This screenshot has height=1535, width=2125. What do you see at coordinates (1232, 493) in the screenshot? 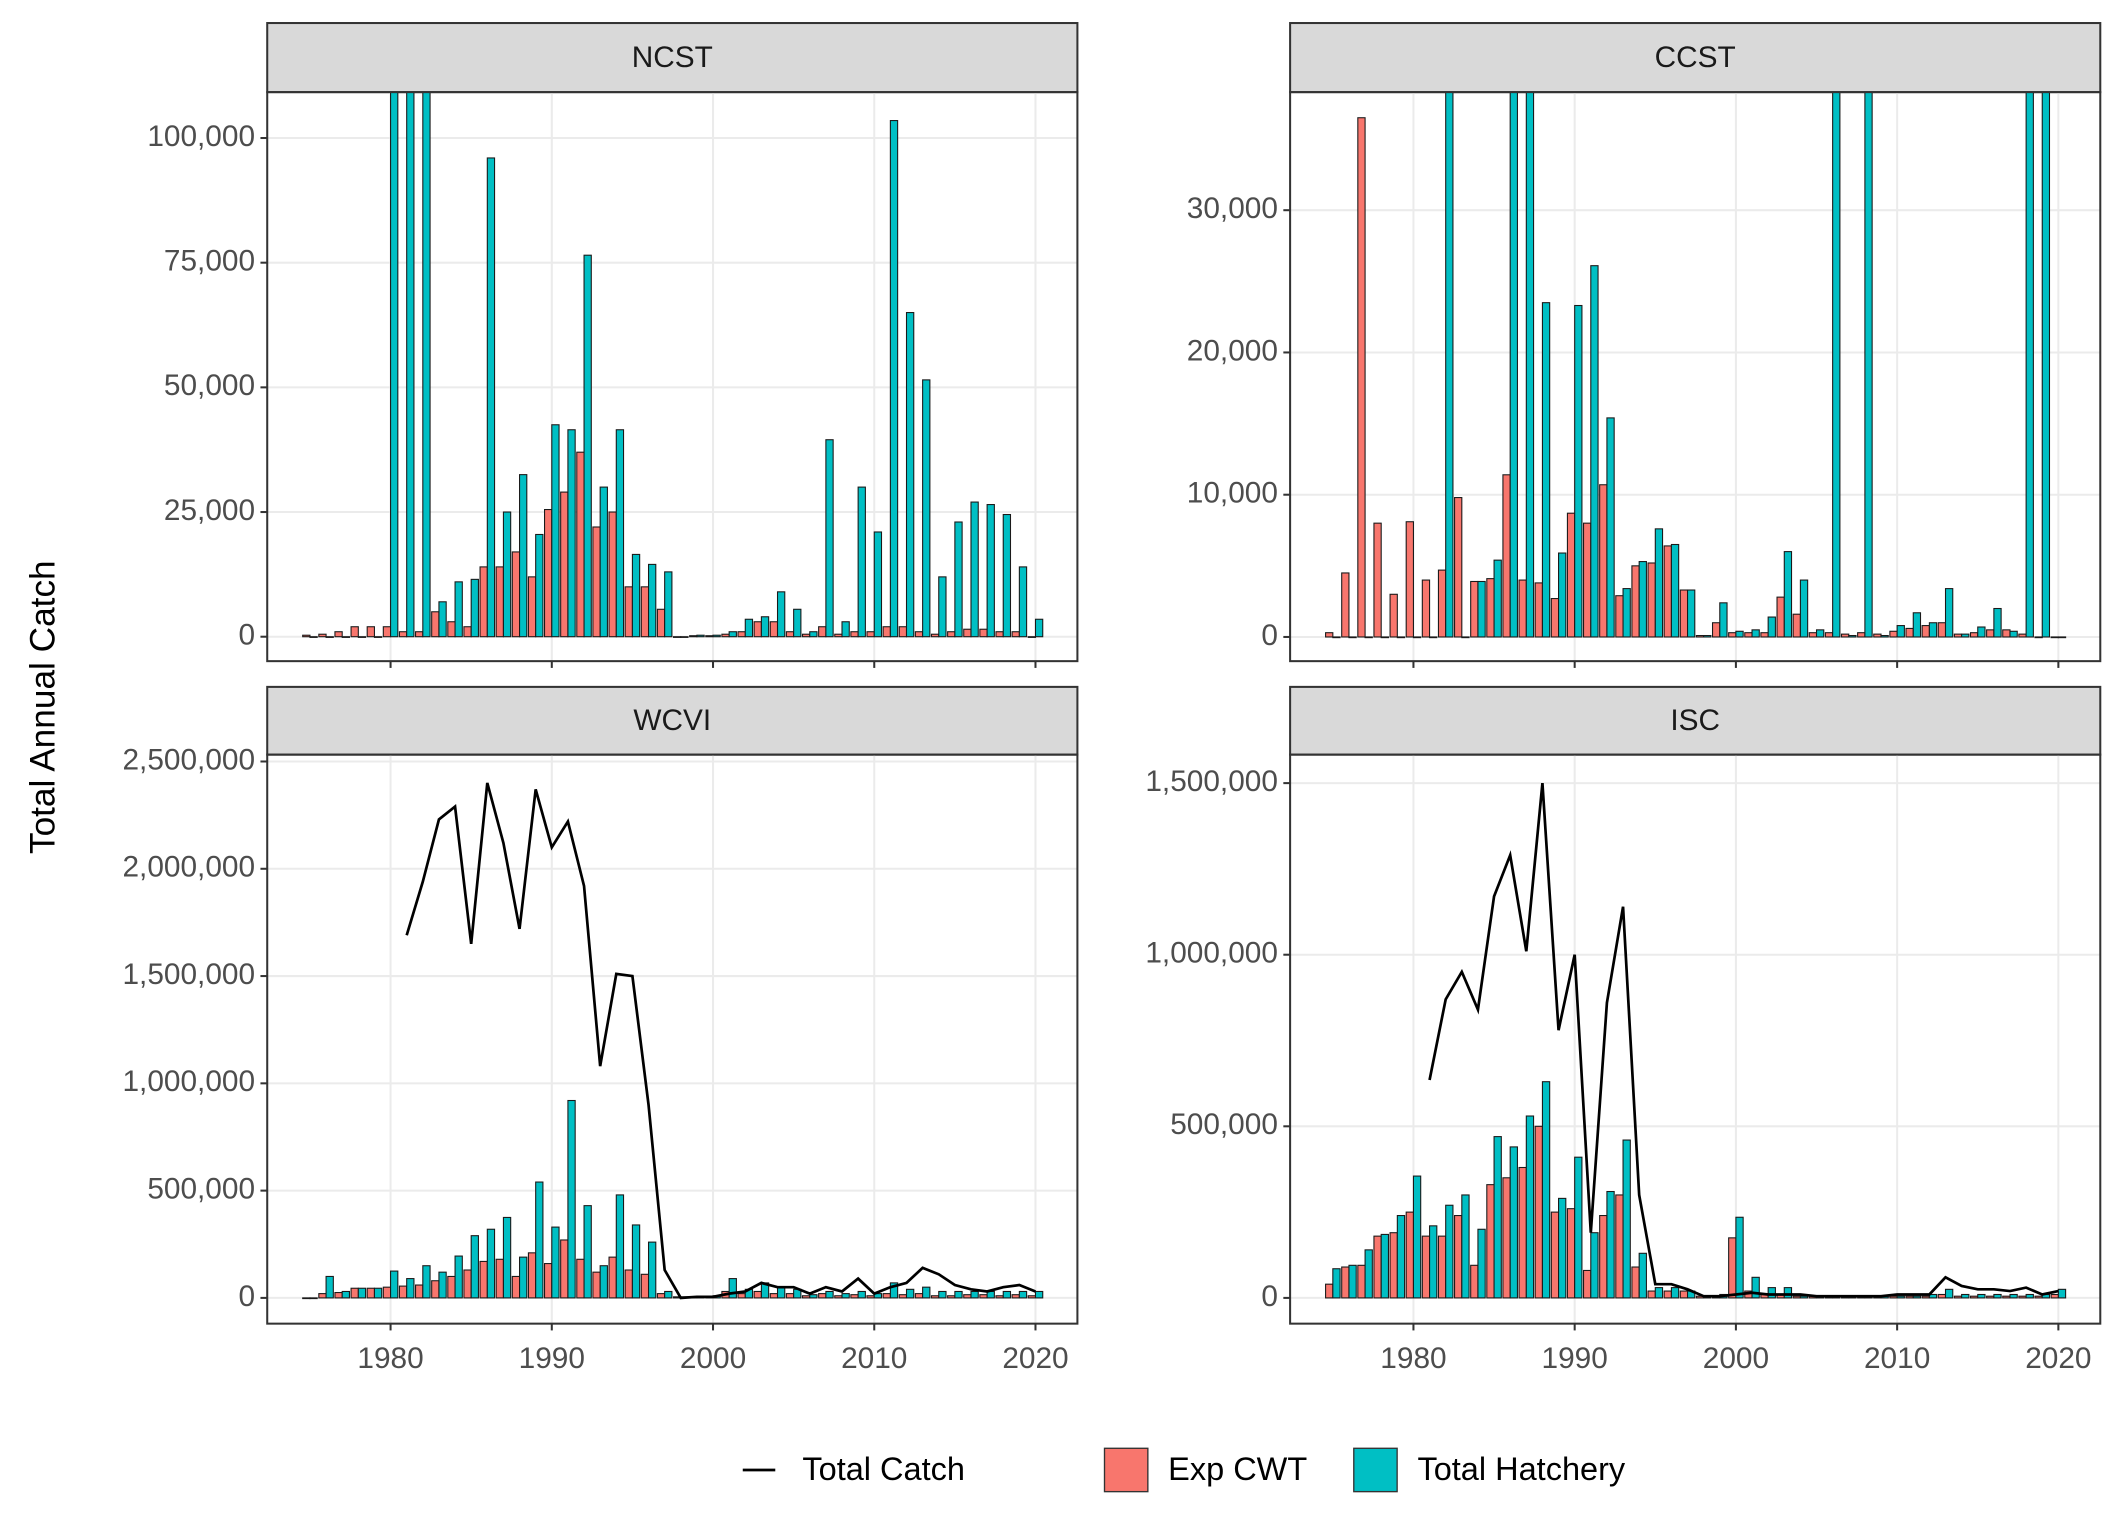
I see `y-tick-label: 10,000` at bounding box center [1232, 493].